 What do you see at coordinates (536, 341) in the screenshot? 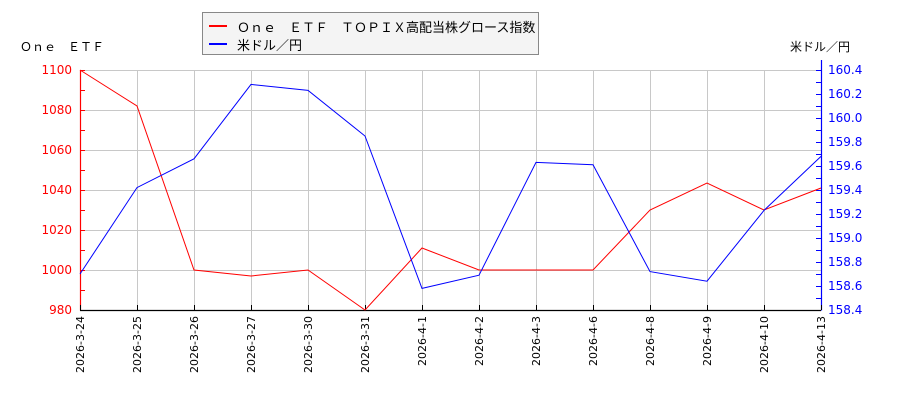
I see `x-tick-label: 2026-4-3` at bounding box center [536, 341].